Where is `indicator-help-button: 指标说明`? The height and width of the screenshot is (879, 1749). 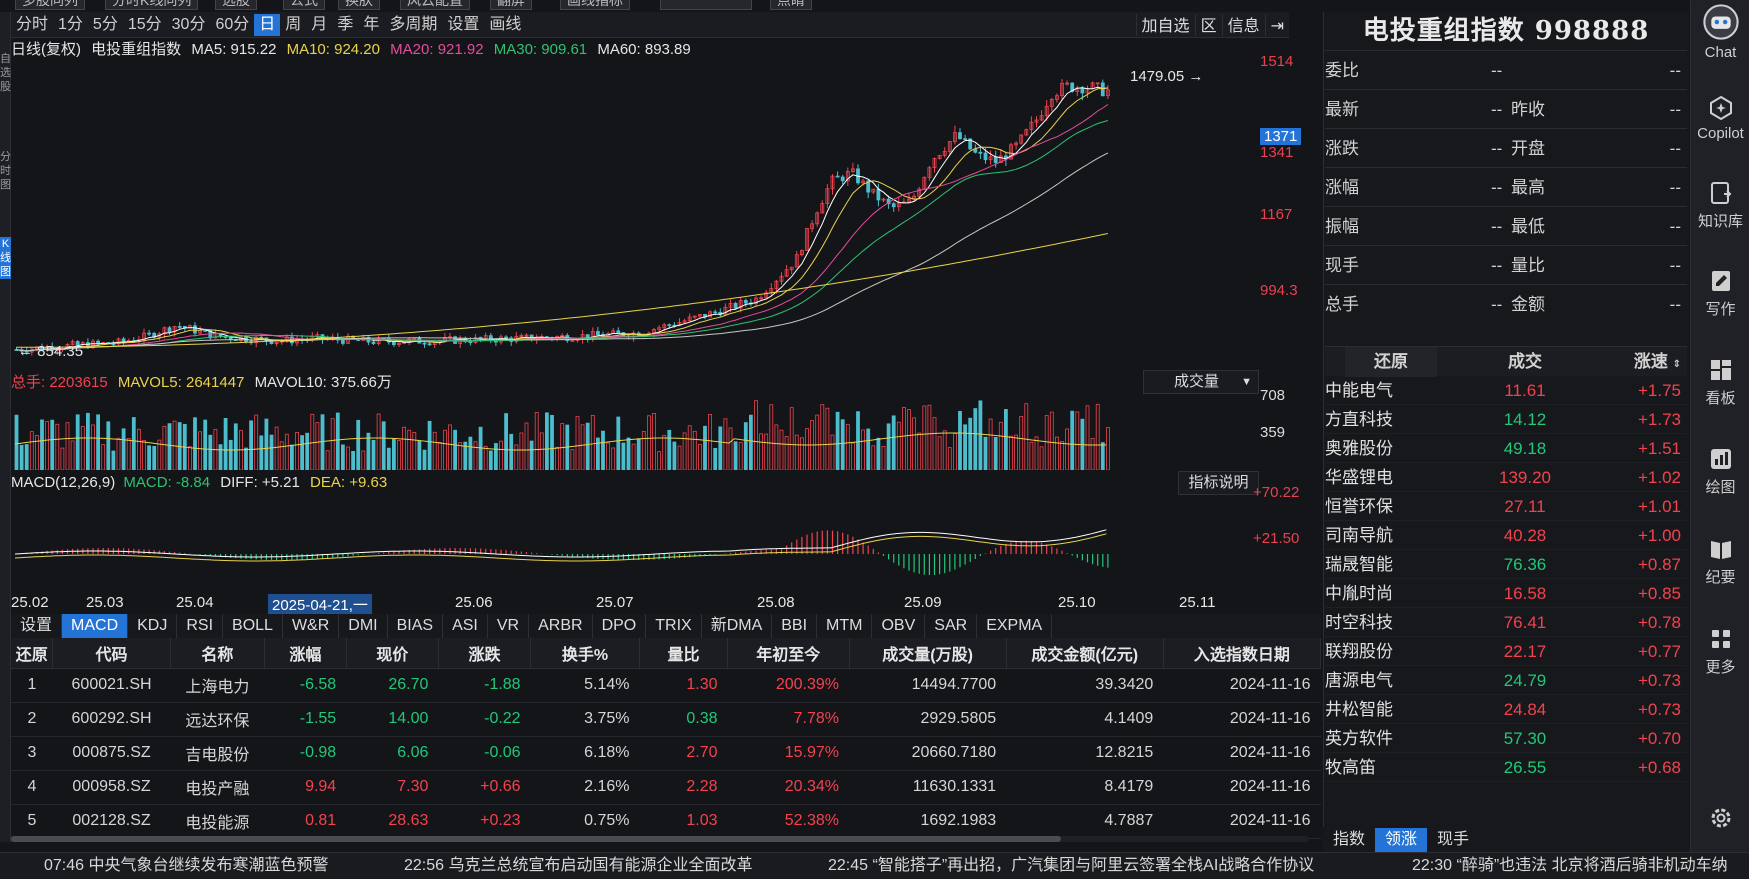
indicator-help-button: 指标说明 is located at coordinates (1218, 483).